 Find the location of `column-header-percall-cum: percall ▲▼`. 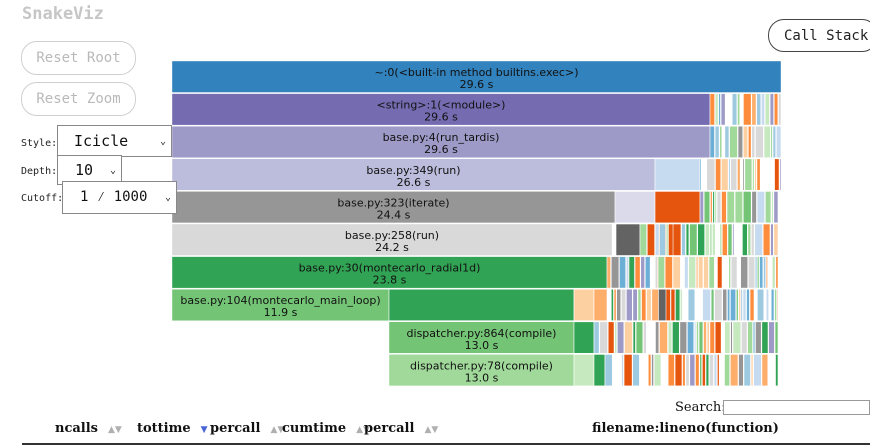

column-header-percall-cum: percall ▲▼ is located at coordinates (401, 428).